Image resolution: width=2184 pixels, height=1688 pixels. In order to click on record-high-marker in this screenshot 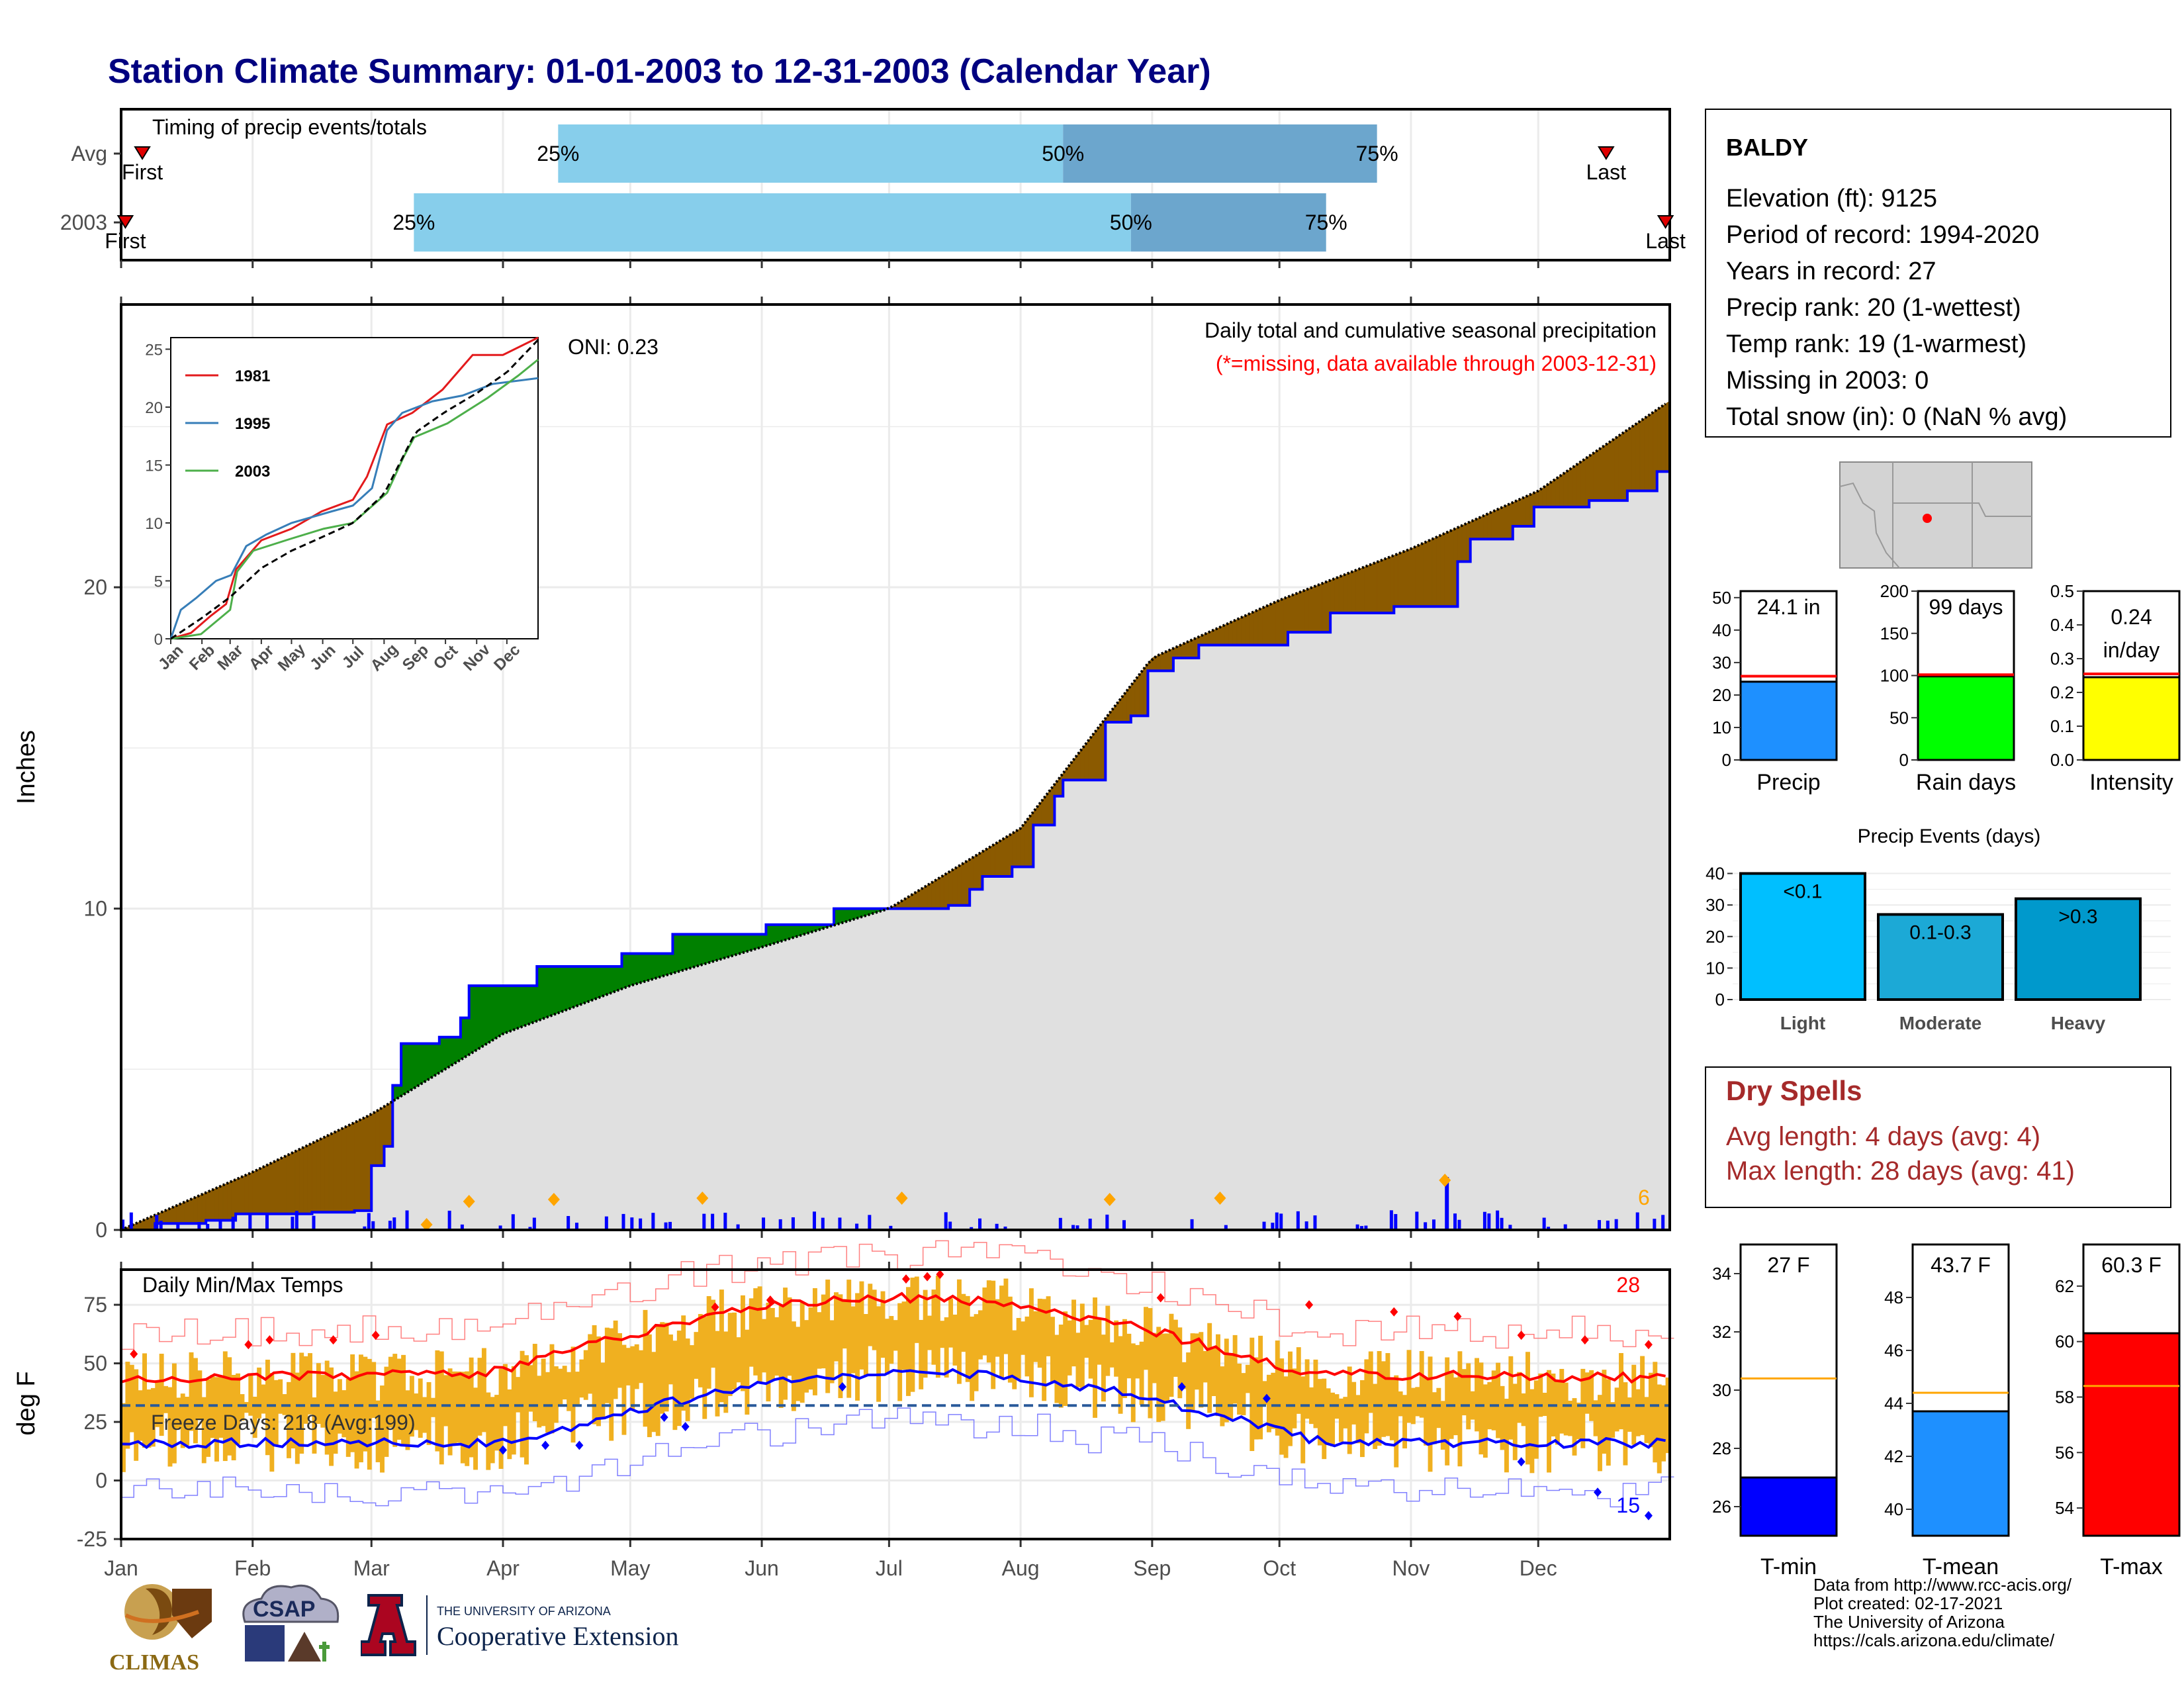, I will do `click(1394, 1312)`.